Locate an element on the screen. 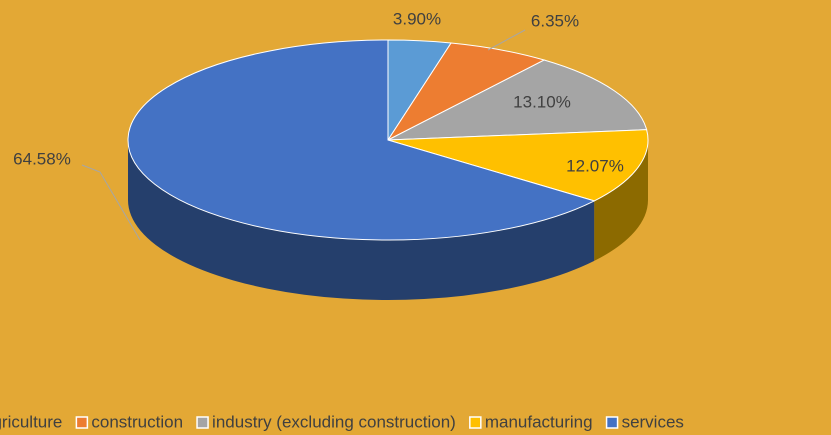 The width and height of the screenshot is (831, 435). legend-label: manufacturing is located at coordinates (539, 421).